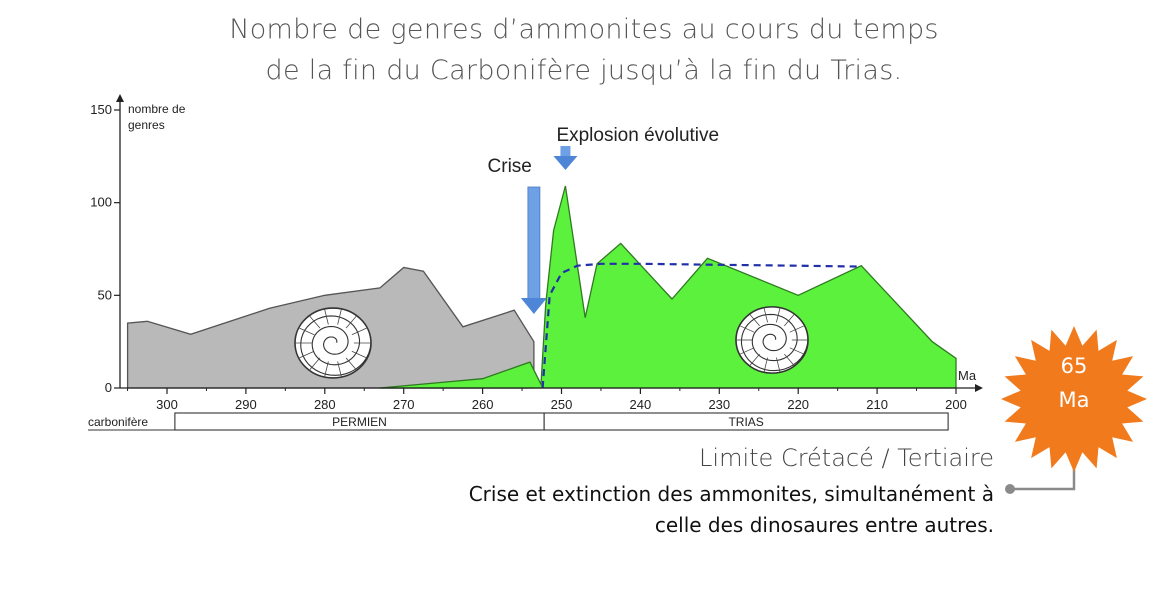  Describe the element at coordinates (979, 388) in the screenshot. I see `x-axis-arrowhead` at that location.